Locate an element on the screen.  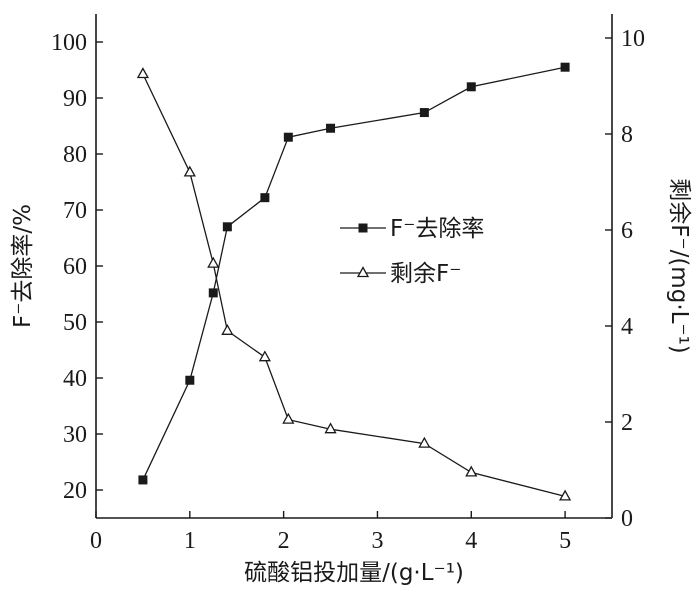
y-right-tick-label: 8 is located at coordinates (627, 135).